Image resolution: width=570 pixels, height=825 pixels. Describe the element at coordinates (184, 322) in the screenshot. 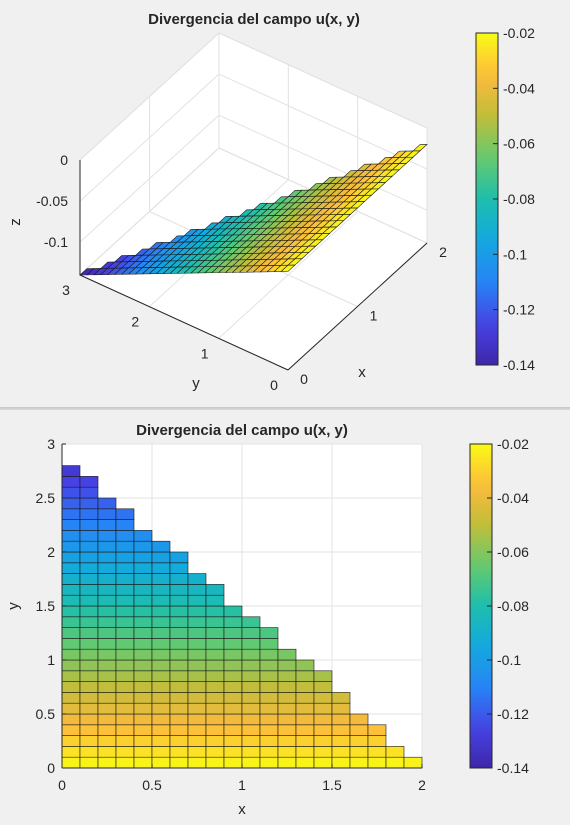

I see `y-axis-line` at that location.